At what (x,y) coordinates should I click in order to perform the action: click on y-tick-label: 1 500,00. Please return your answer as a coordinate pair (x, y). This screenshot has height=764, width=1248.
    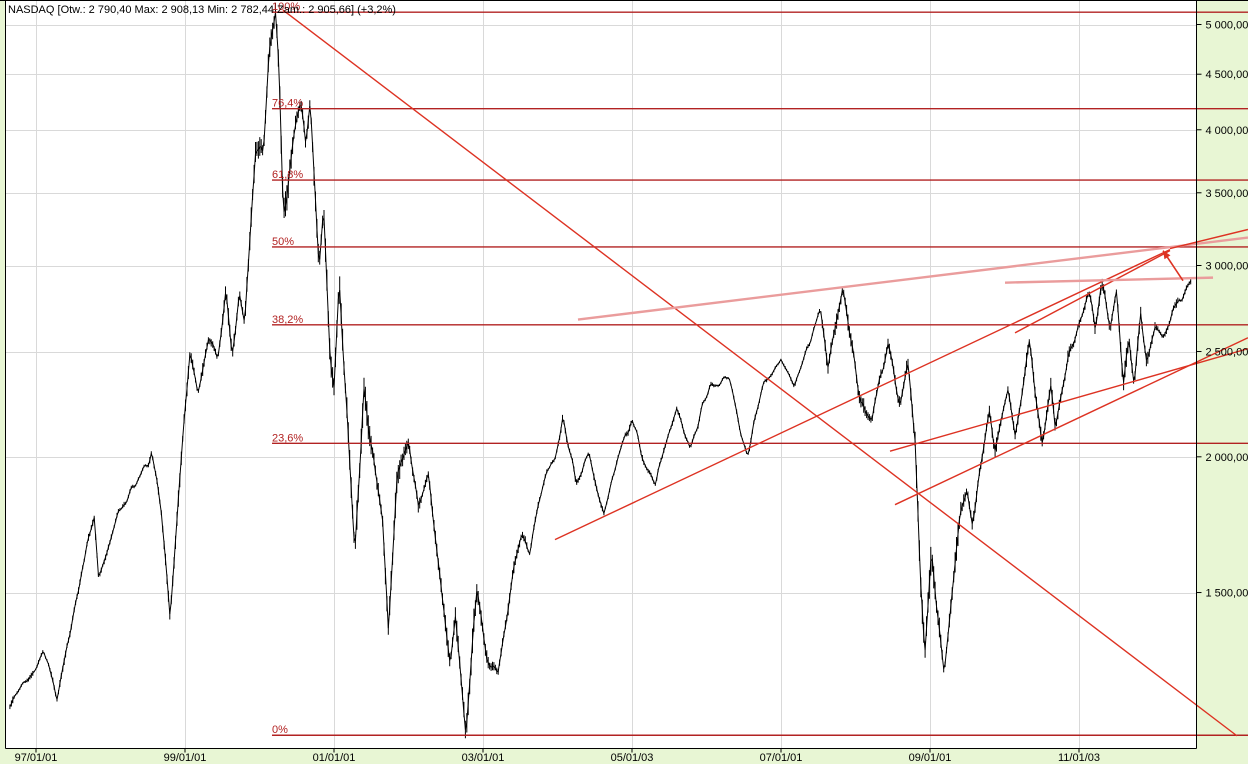
    Looking at the image, I should click on (1227, 594).